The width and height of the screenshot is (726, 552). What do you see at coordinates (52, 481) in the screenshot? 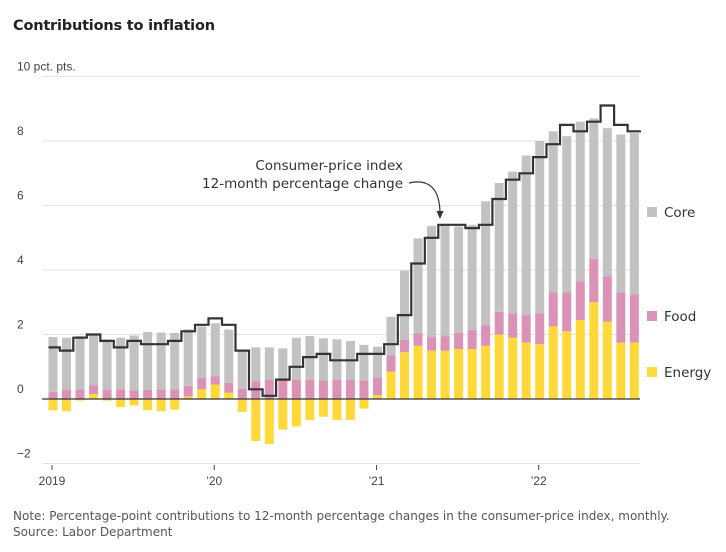
I see `x-tick-label: 2019` at bounding box center [52, 481].